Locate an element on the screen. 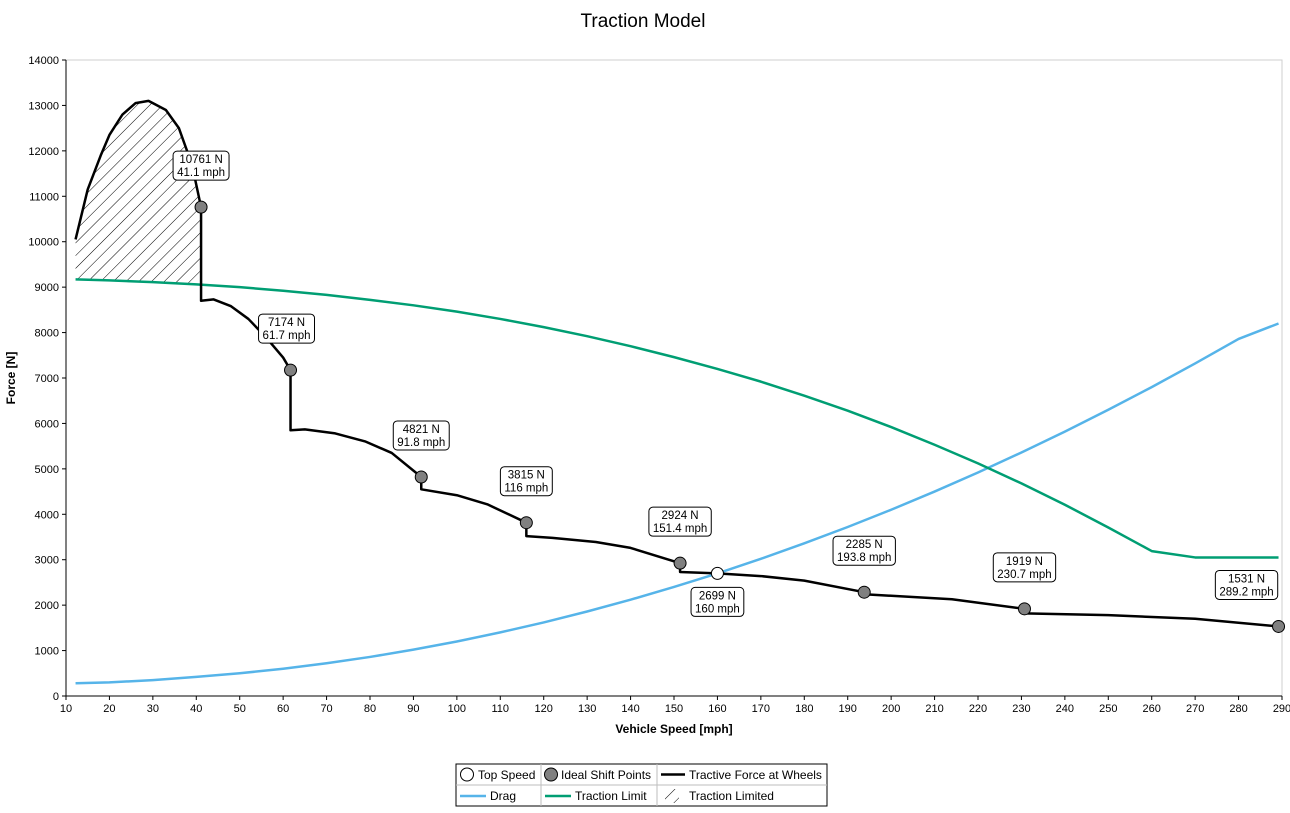 The image size is (1290, 813). y-tick-label: 14000 is located at coordinates (43, 61).